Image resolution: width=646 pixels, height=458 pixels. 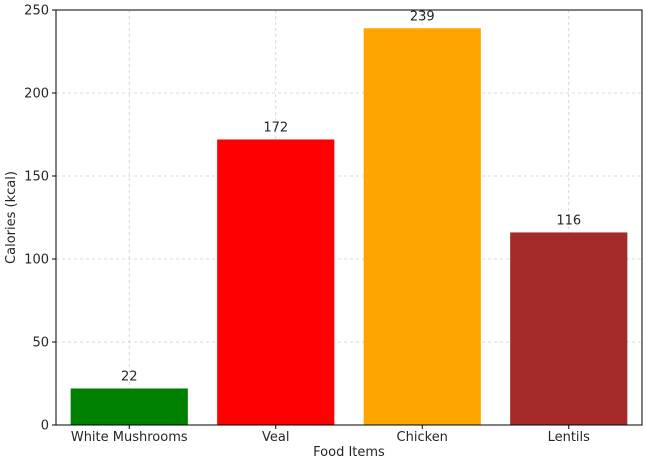 What do you see at coordinates (422, 16) in the screenshot?
I see `bar-value-label: 239` at bounding box center [422, 16].